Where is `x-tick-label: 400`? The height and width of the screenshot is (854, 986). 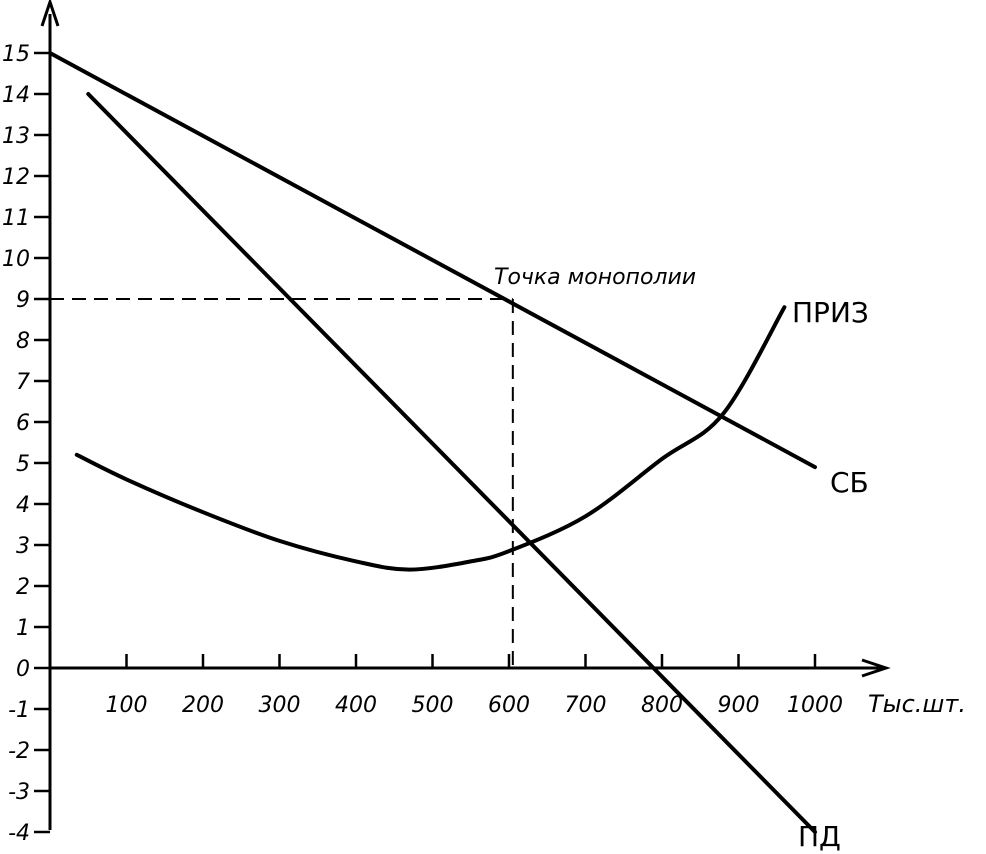 x-tick-label: 400 is located at coordinates (356, 705).